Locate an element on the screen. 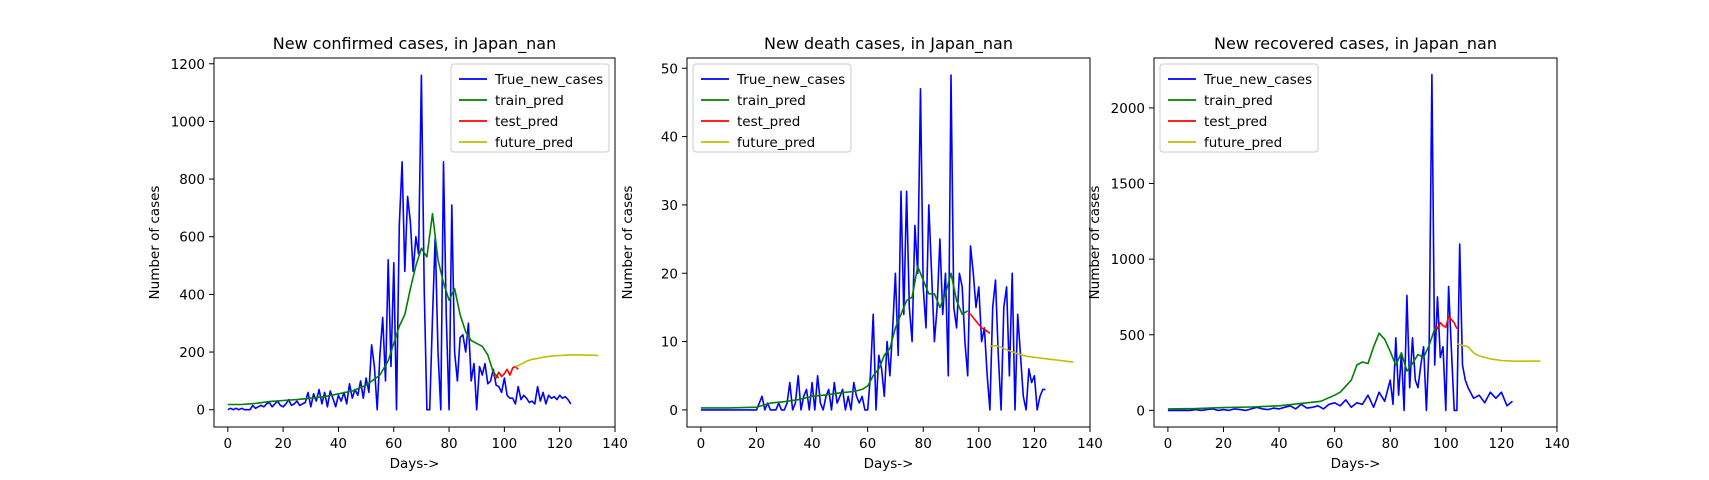  chart-title: New confirmed cases, in Japan_nan is located at coordinates (414, 44).